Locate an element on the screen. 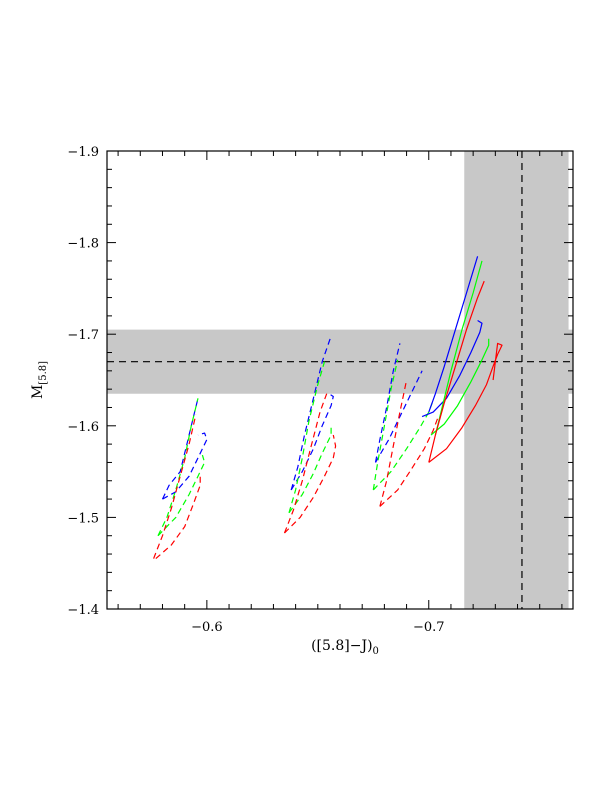  x-tick-label: −0.7 is located at coordinates (429, 627).